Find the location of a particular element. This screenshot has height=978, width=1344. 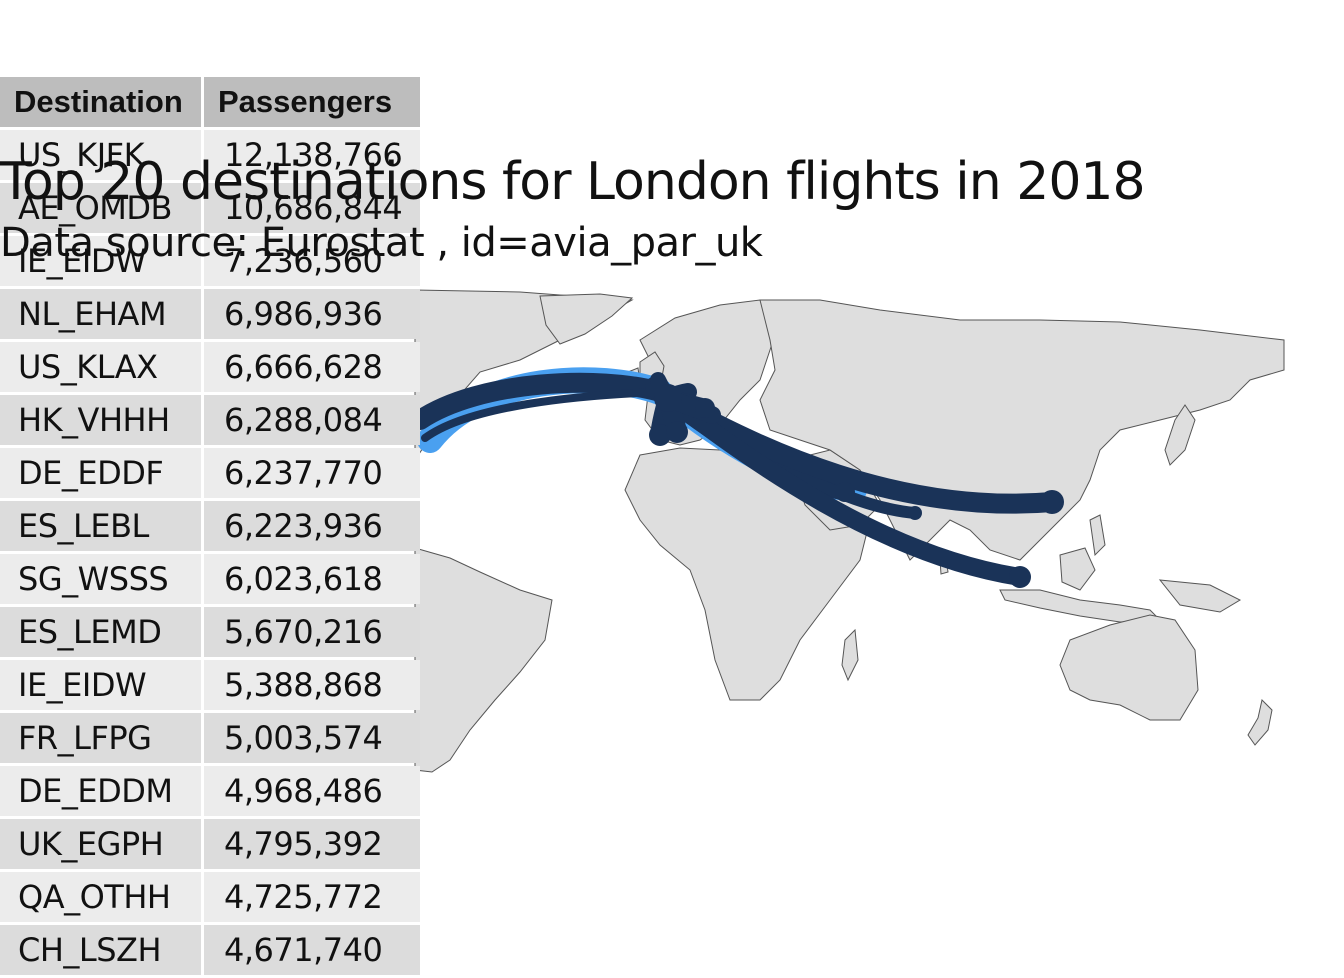

cell-destination: DE_EDDM is located at coordinates (100, 791).